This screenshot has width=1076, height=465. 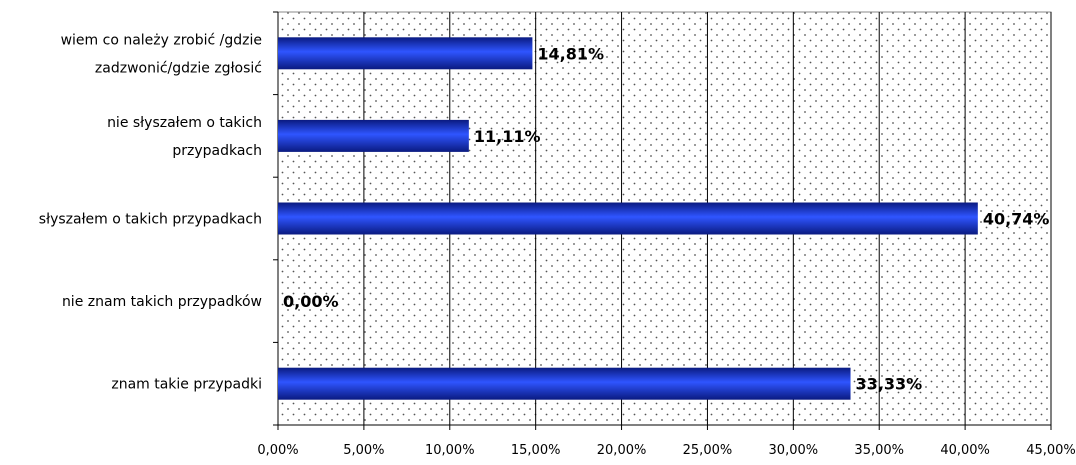 What do you see at coordinates (150, 220) in the screenshot?
I see `category-label: słyszałem o takich przypadkach` at bounding box center [150, 220].